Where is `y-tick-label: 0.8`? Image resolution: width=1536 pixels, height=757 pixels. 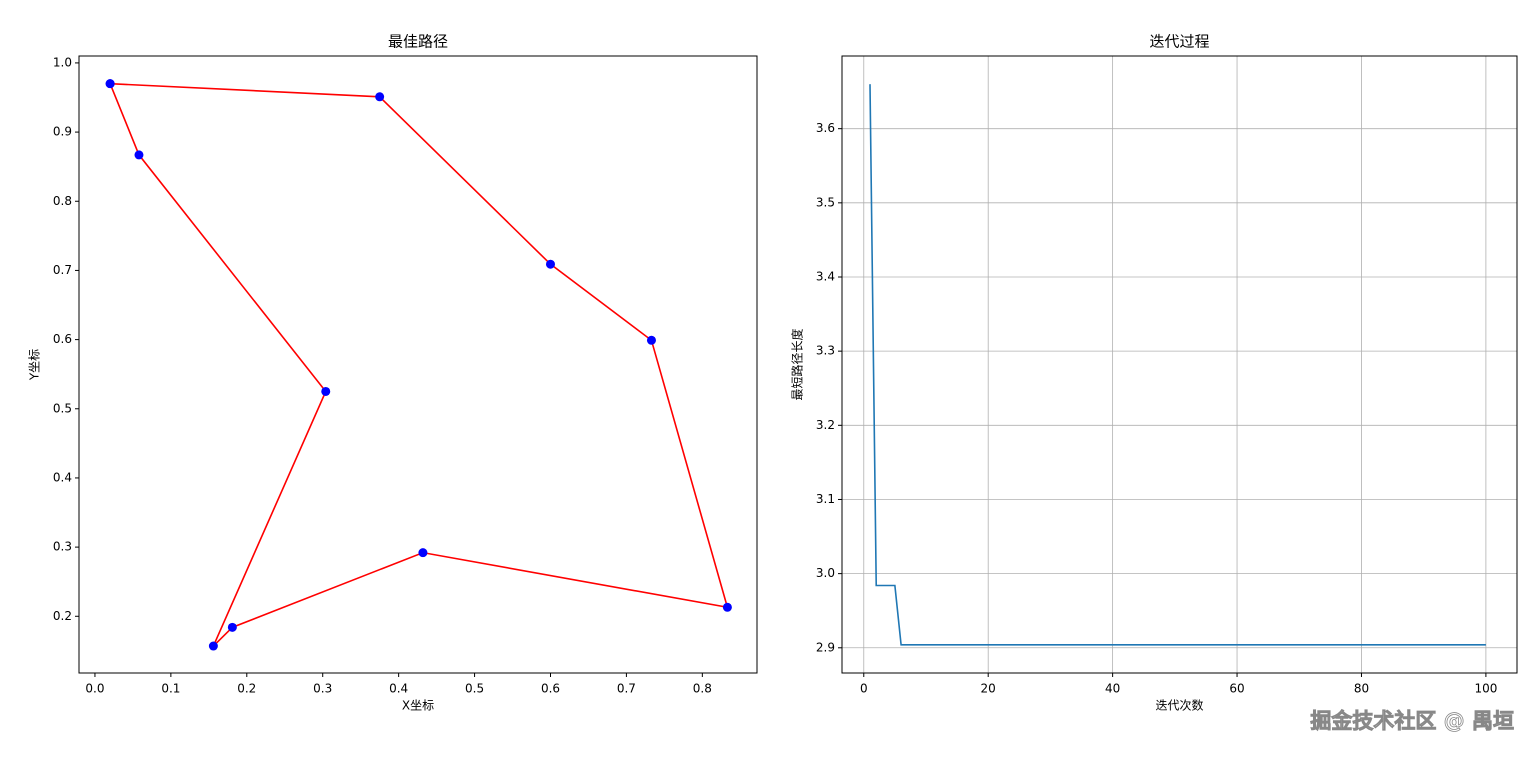
y-tick-label: 0.8 is located at coordinates (62, 201).